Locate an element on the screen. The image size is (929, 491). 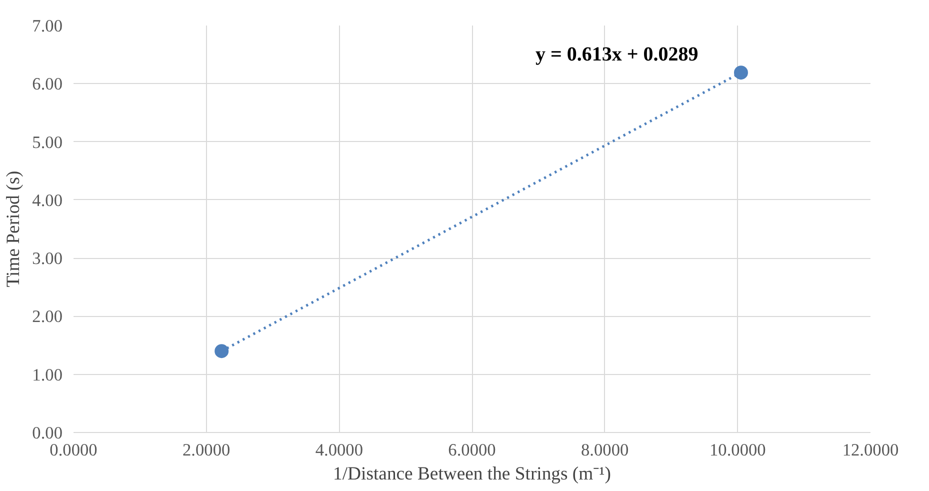
y-axis-title: Time Period (s) is located at coordinates (13, 229).